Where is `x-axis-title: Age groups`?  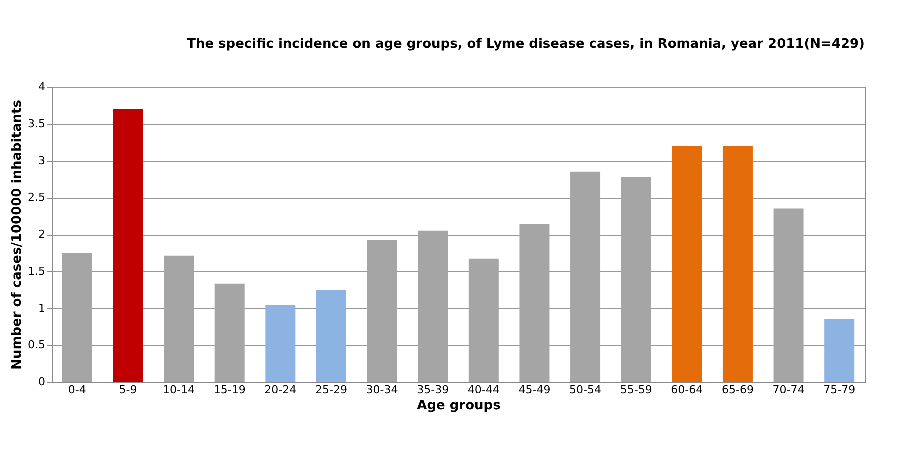
x-axis-title: Age groups is located at coordinates (459, 406).